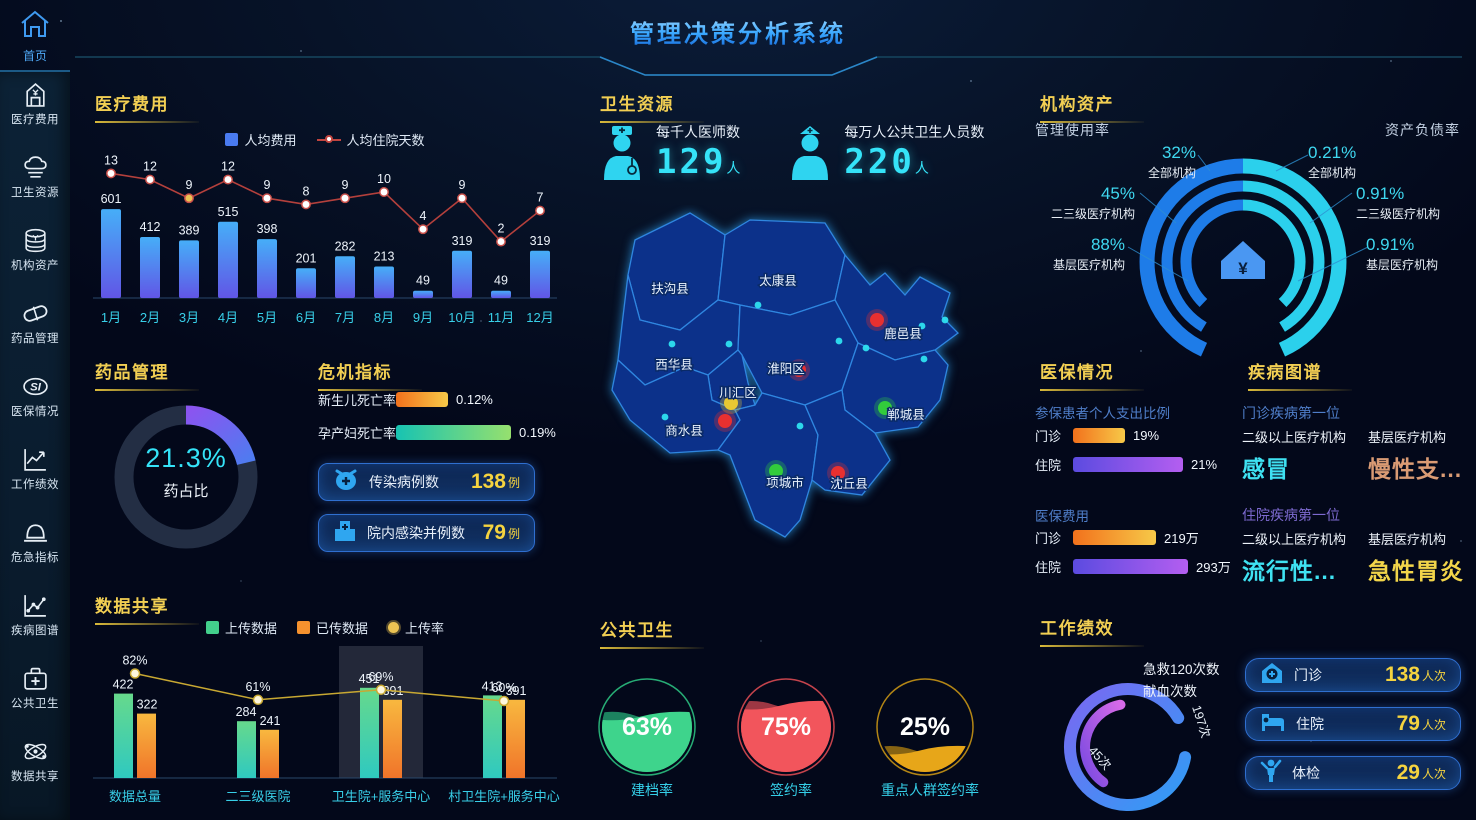 This screenshot has height=820, width=1476. Describe the element at coordinates (1353, 724) in the screenshot. I see `inpatient-panel: 住院 79 人次` at that location.